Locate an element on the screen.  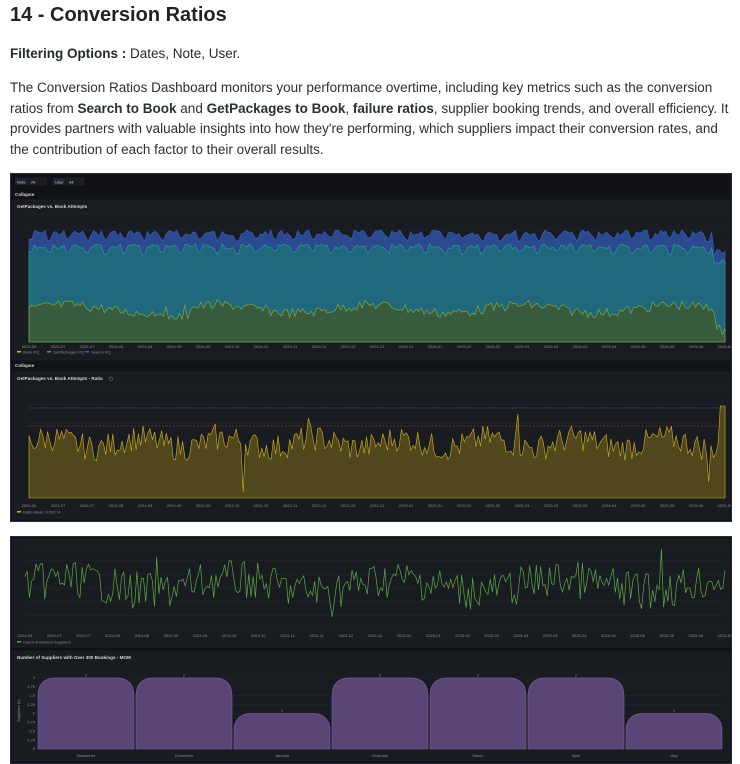
legend-search-rq: Search RQ is located at coordinates (101, 352).